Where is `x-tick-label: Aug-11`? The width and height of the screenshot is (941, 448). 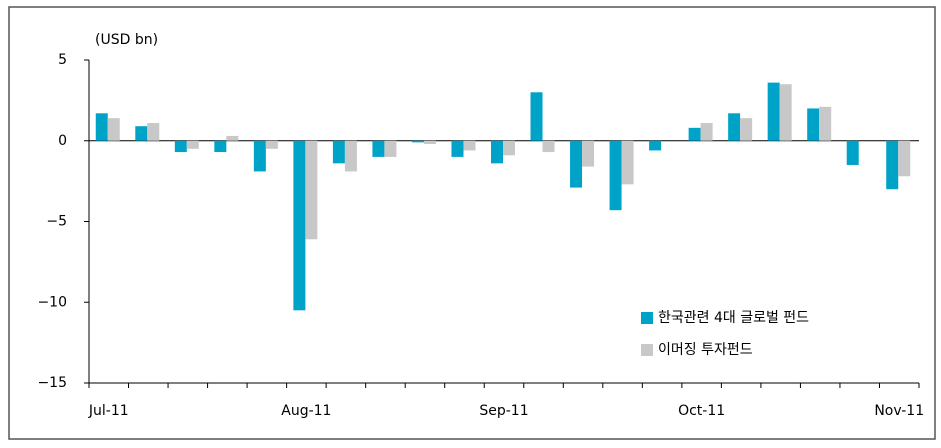
x-tick-label: Aug-11 is located at coordinates (306, 411).